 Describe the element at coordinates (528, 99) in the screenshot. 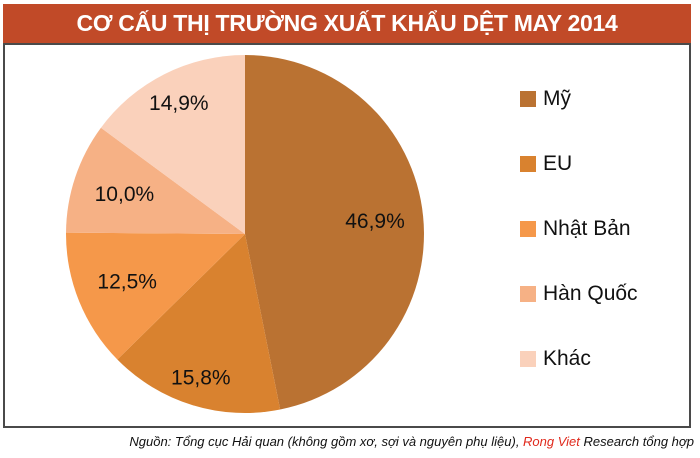

I see `legend-swatch-my` at that location.